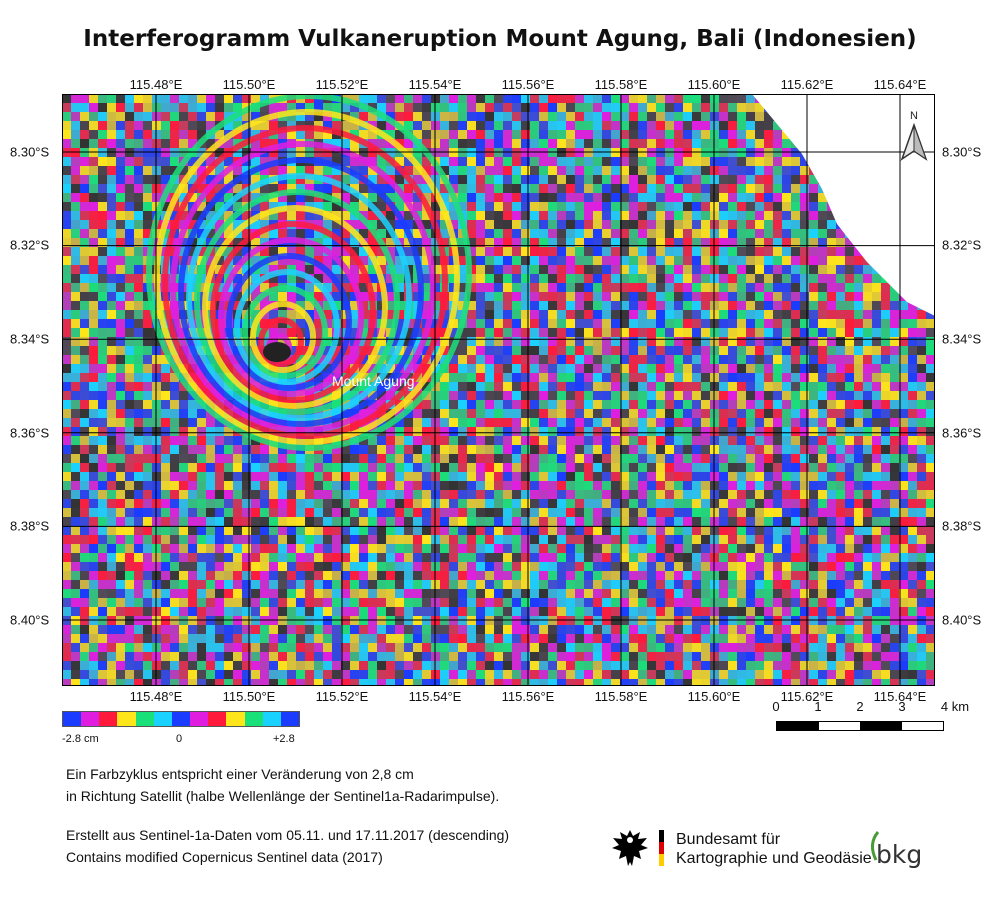  What do you see at coordinates (728, 839) in the screenshot?
I see `bkg-name-line1: Bundesamt für` at bounding box center [728, 839].